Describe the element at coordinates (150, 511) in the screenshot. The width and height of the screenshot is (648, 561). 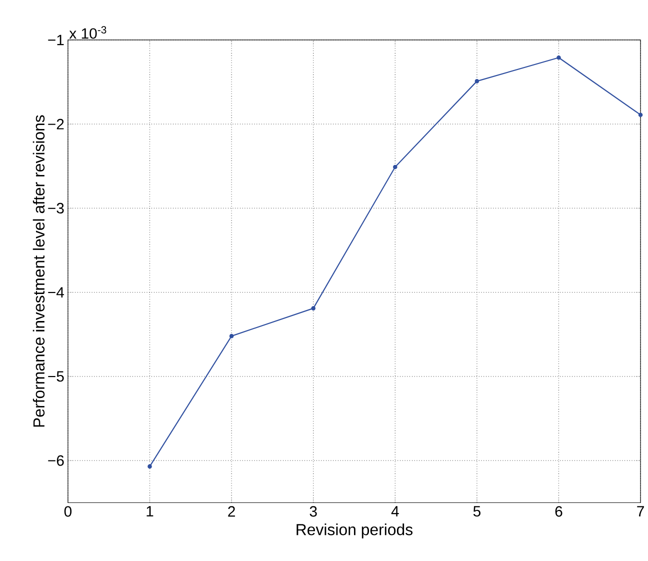
I see `x-tick-label: 1` at that location.